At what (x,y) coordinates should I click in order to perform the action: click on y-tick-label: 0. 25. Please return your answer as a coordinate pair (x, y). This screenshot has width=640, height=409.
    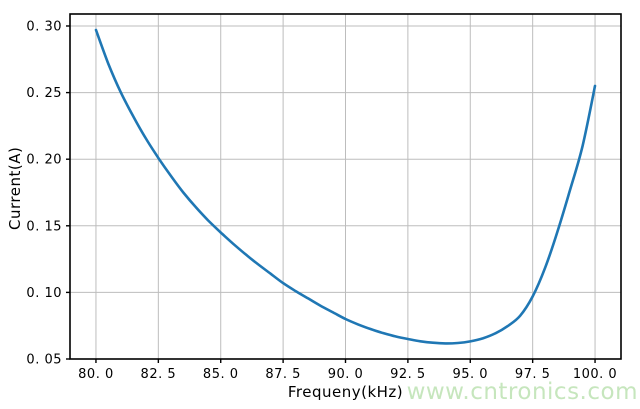
    Looking at the image, I should click on (44, 93).